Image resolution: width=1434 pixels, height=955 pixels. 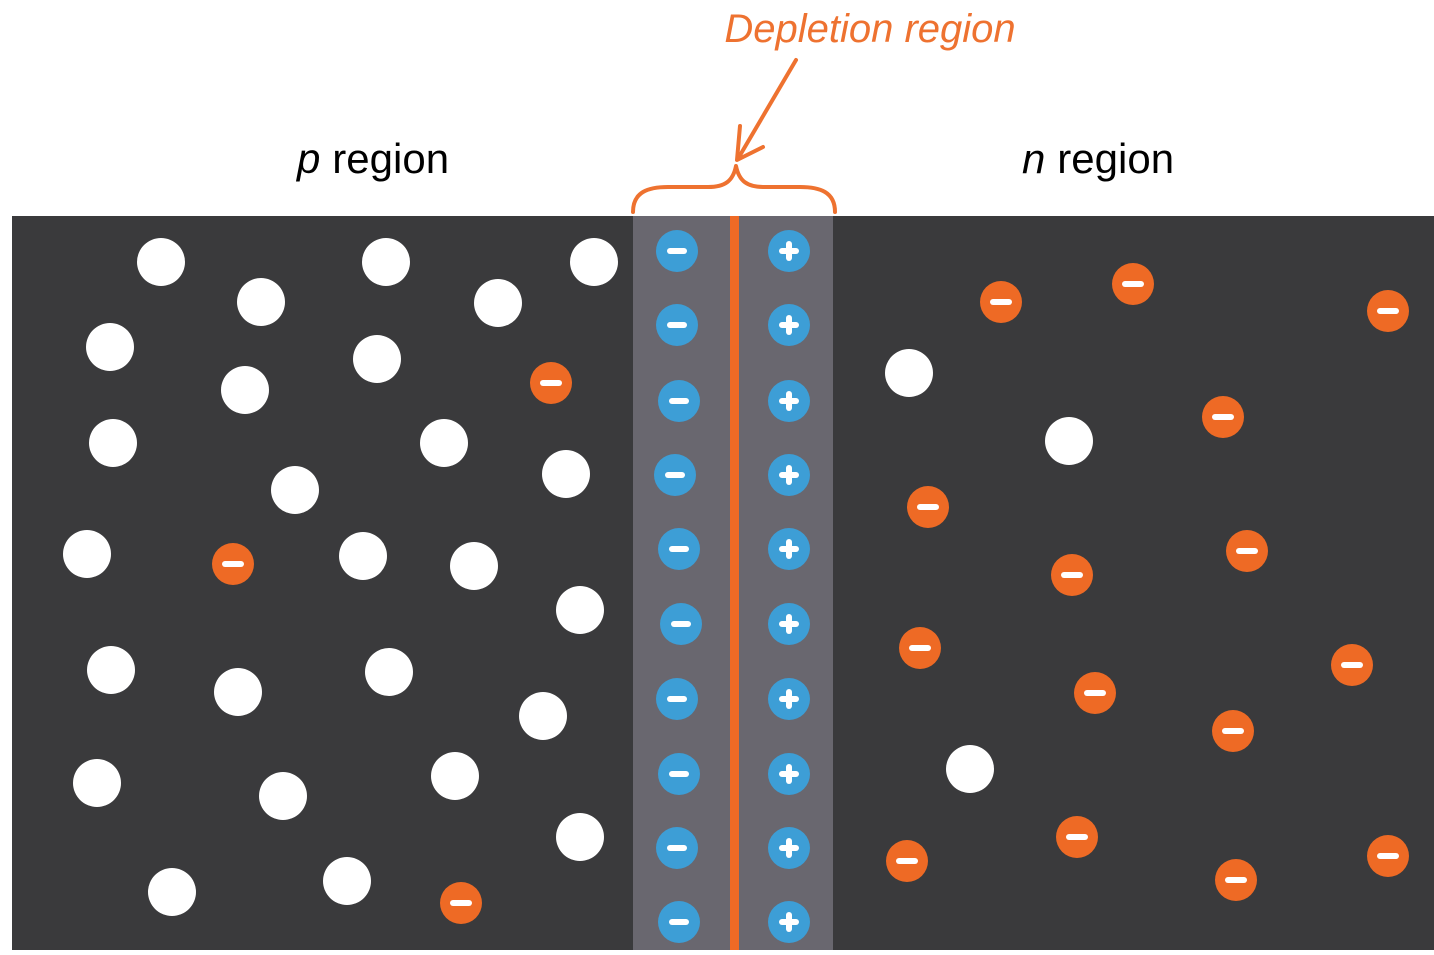 I want to click on p-letter: p, so click(x=307, y=158).